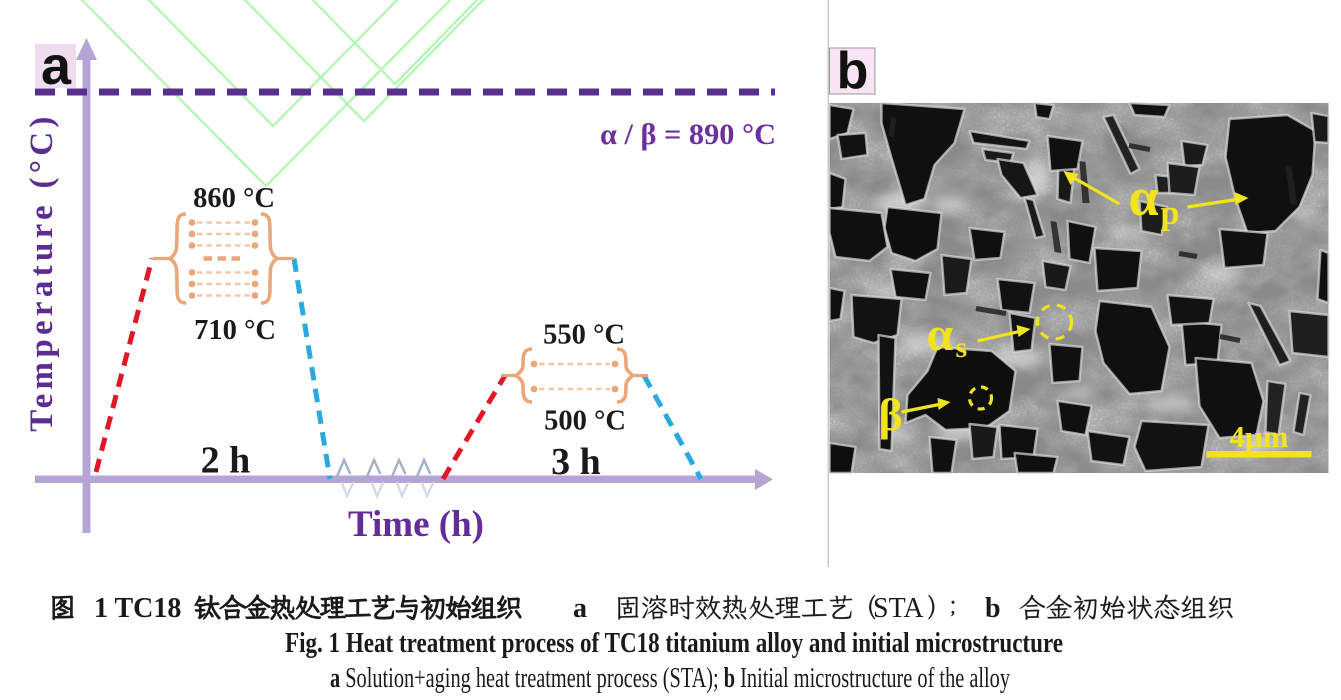  Describe the element at coordinates (962, 347) in the screenshot. I see `svg-text: s` at that location.